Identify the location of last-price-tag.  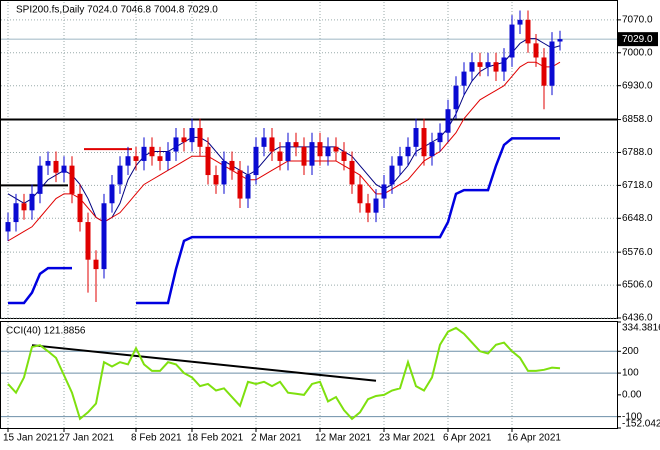
(638, 39).